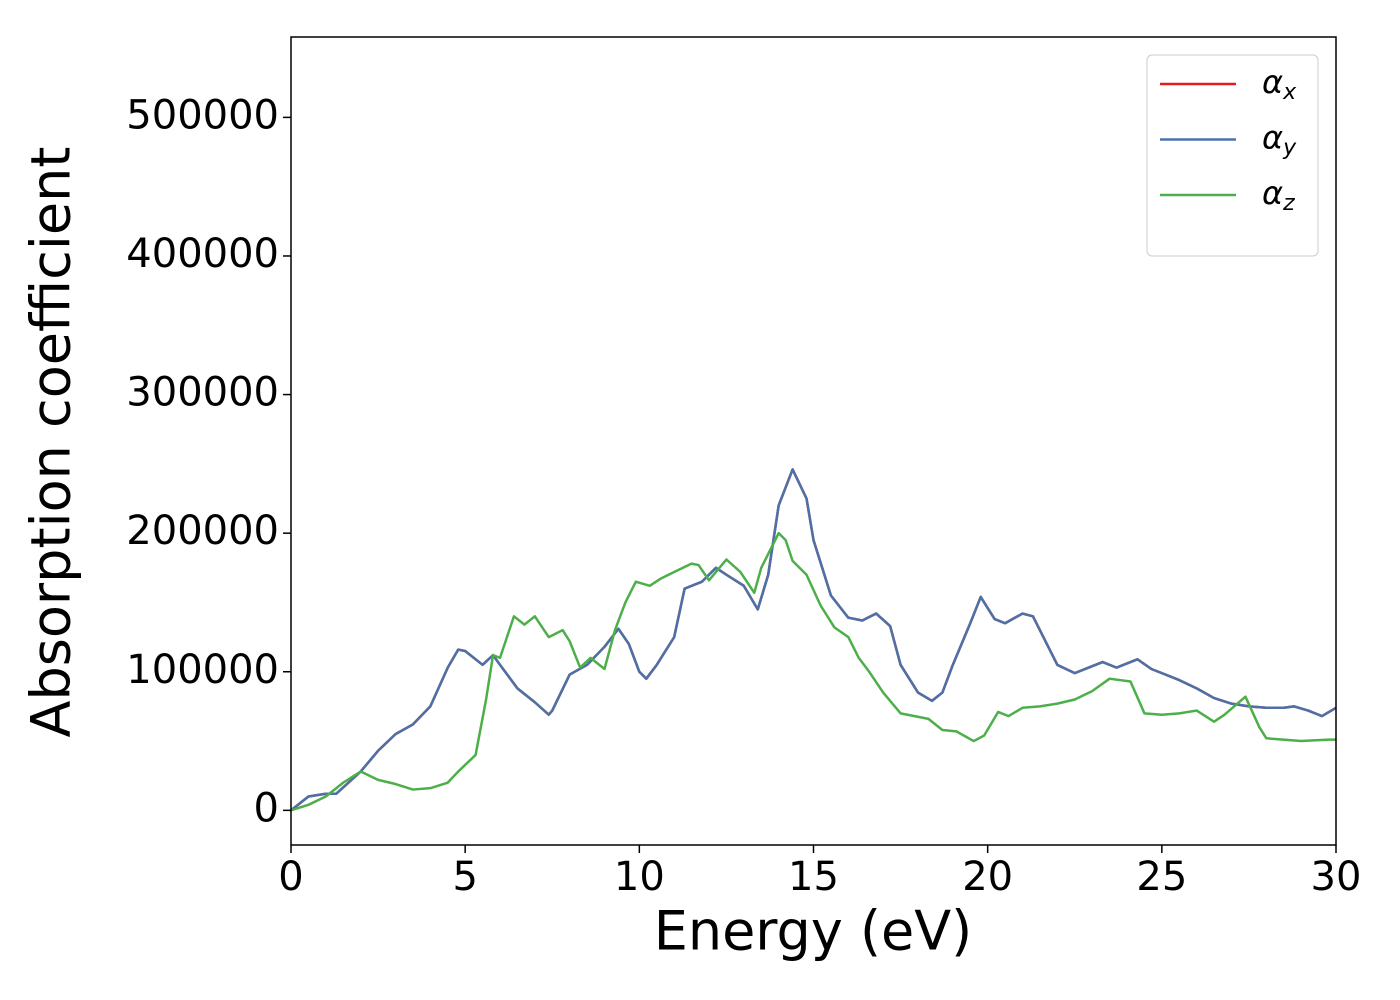 The image size is (1400, 1000). What do you see at coordinates (813, 877) in the screenshot?
I see `x-tick-label: 15` at bounding box center [813, 877].